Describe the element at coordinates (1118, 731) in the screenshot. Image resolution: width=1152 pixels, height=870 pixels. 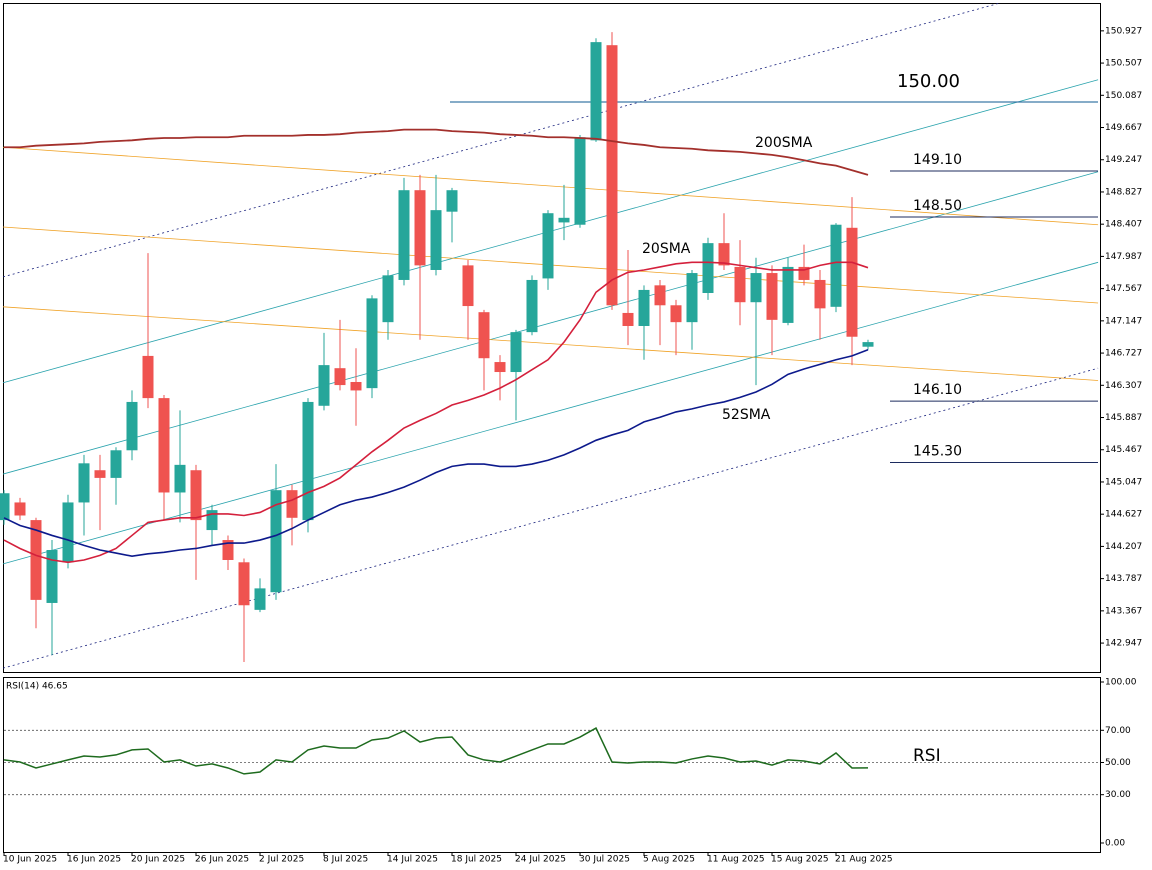
I see `y-tick-label: 70.00` at that location.